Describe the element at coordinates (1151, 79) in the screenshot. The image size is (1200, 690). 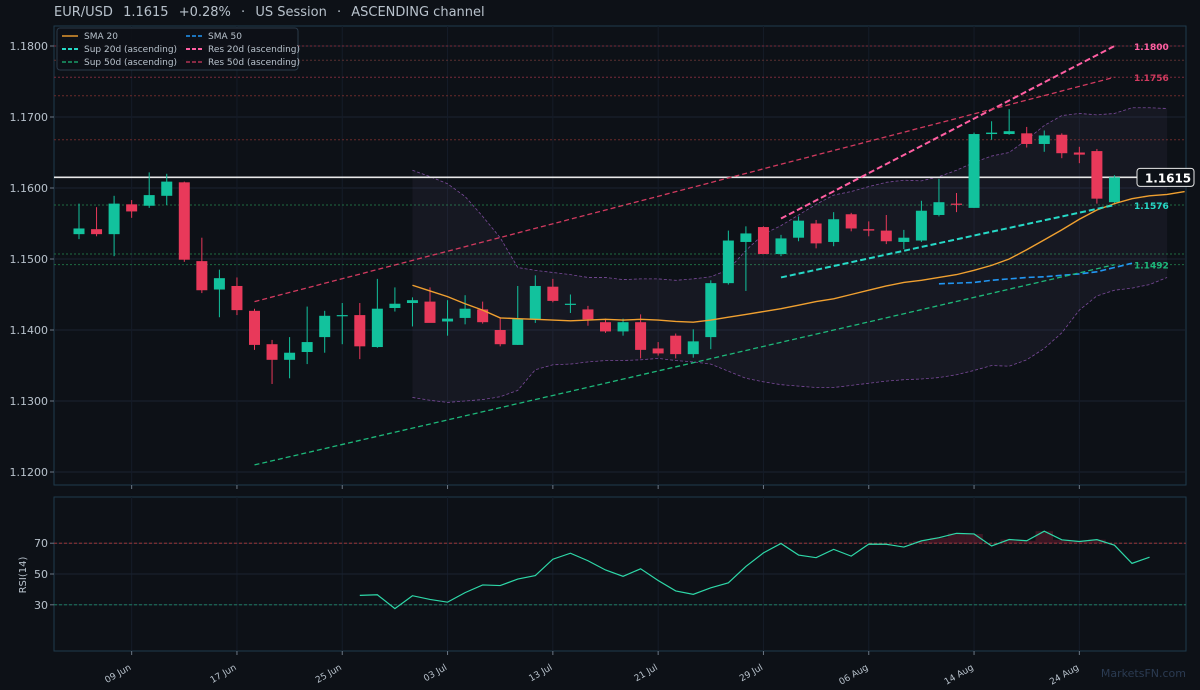
I see `res50-level-label: 1.1756` at that location.